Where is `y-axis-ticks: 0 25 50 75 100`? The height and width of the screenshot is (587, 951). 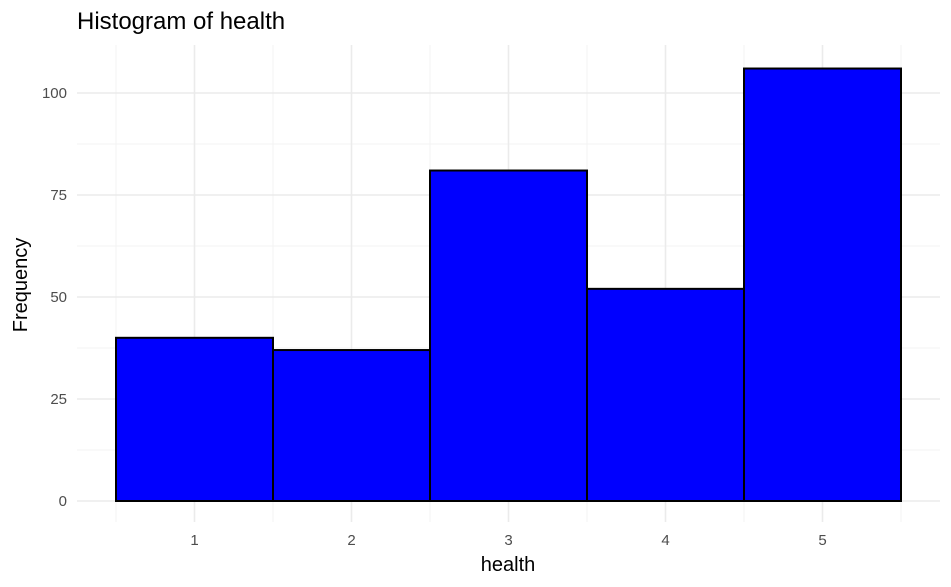 y-axis-ticks: 0 25 50 75 100 is located at coordinates (54, 297).